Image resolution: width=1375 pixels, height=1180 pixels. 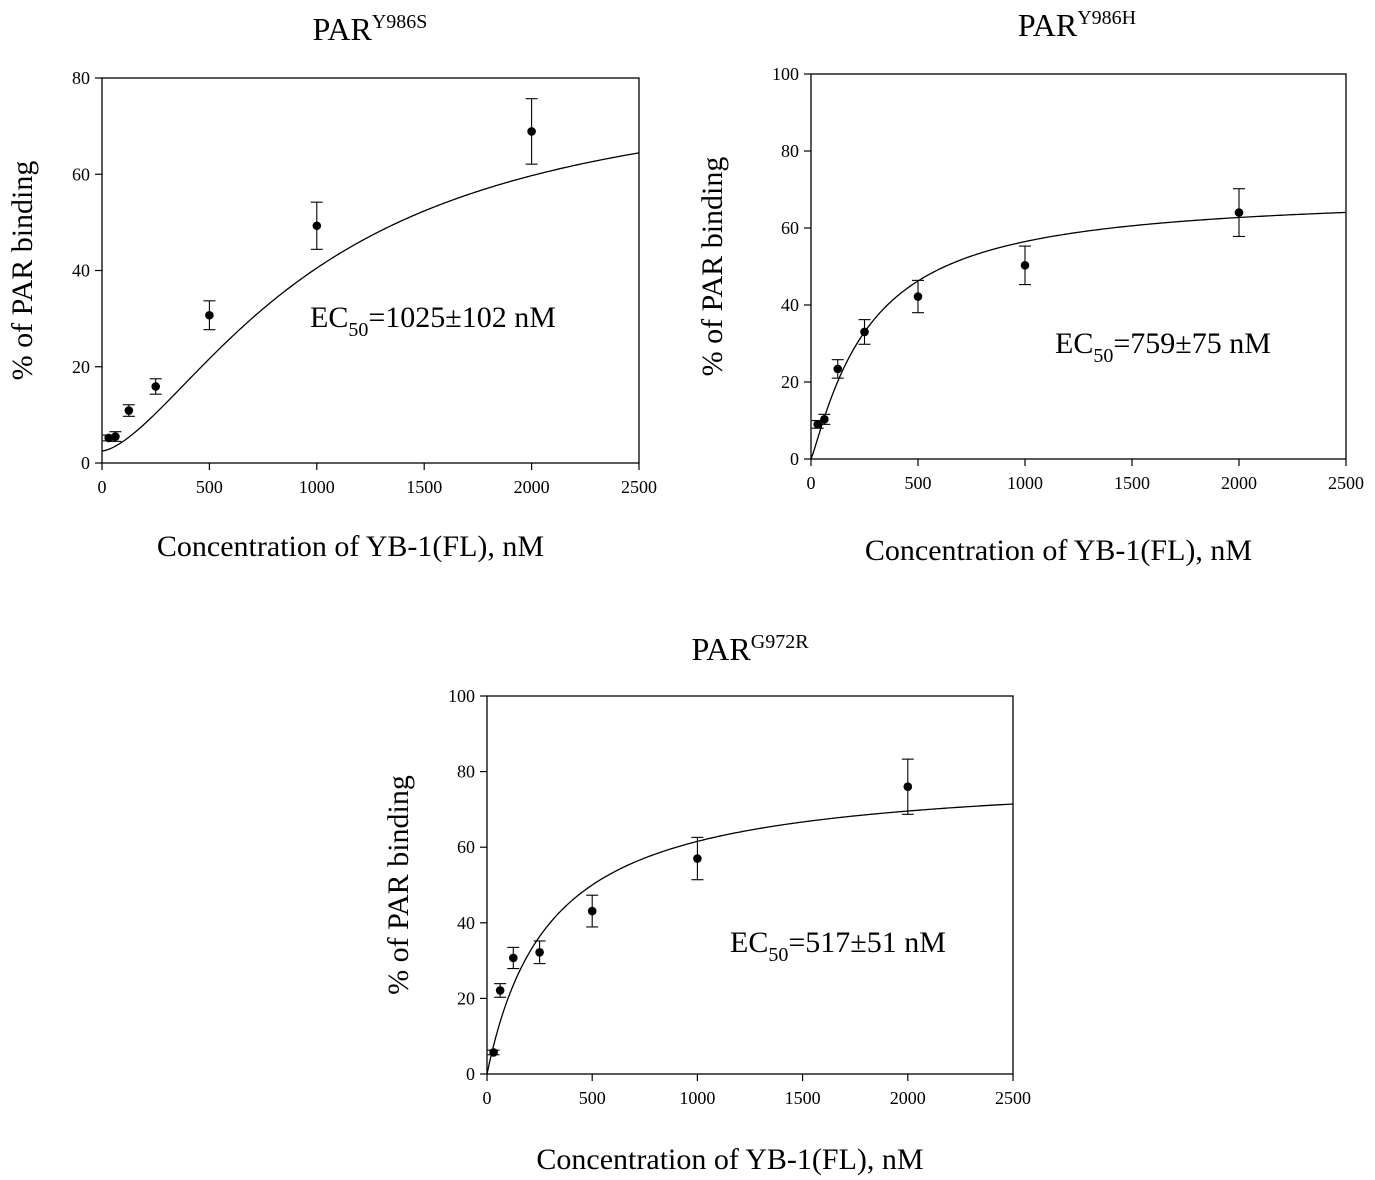 I want to click on chart-title: PARY986S, so click(x=370, y=29).